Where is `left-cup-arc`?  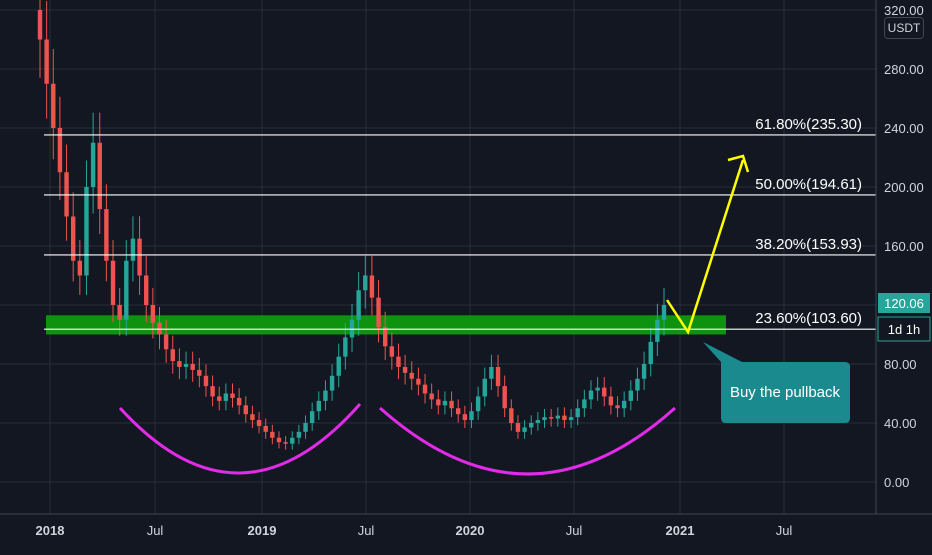
left-cup-arc is located at coordinates (240, 439).